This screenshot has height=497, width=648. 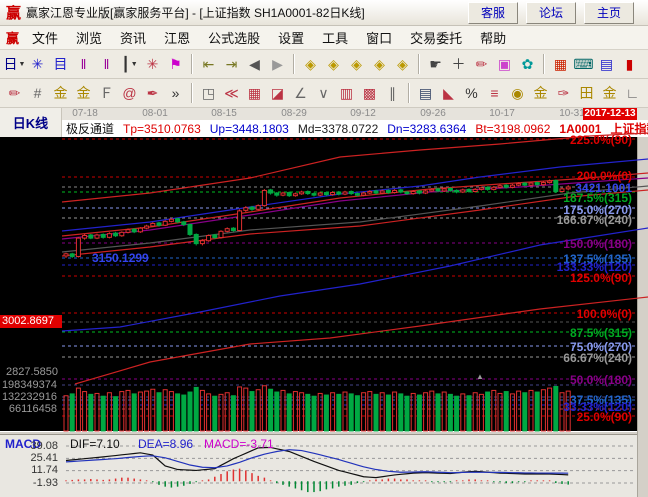 I want to click on pen-chart-icon: ✑, so click(x=563, y=93).